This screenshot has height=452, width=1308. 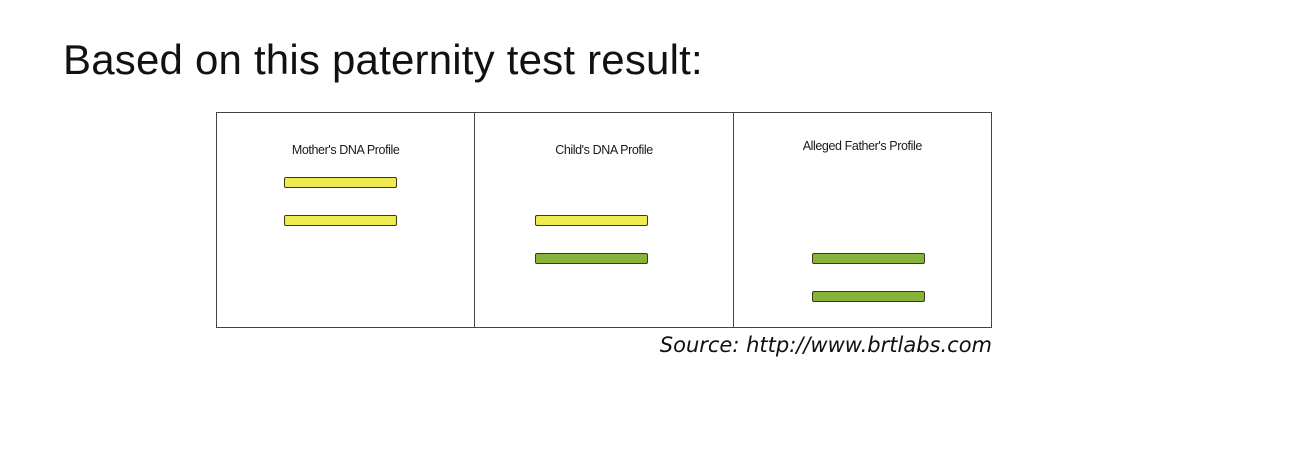 I want to click on child-dna-panel: Child's DNA Profile, so click(x=603, y=220).